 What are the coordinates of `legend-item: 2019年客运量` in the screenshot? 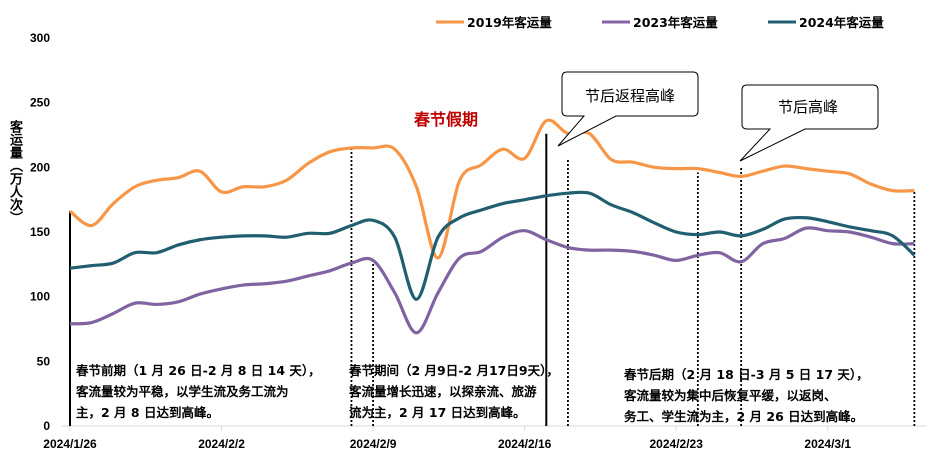 It's located at (494, 22).